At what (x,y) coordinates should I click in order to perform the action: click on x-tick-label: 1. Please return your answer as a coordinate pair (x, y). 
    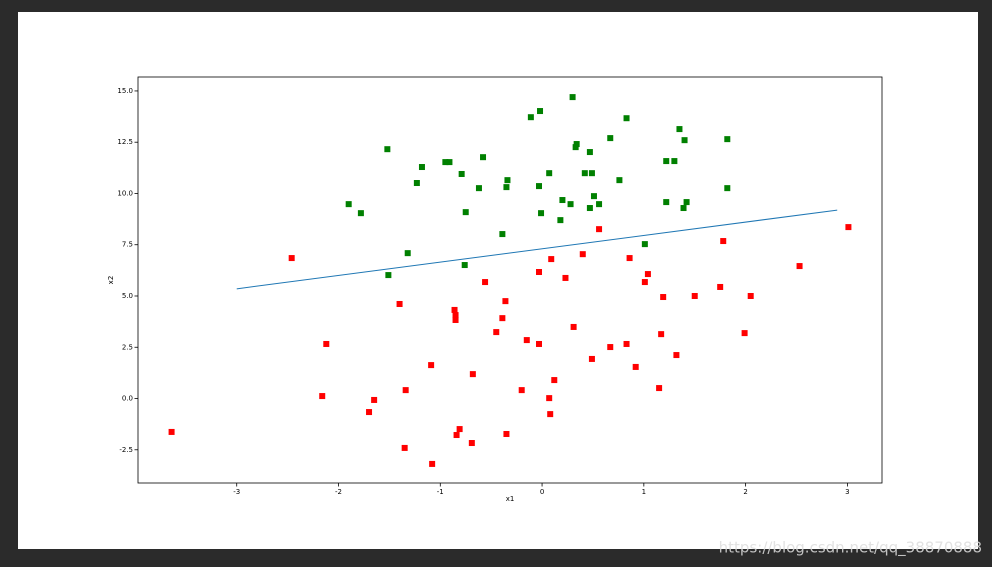
    Looking at the image, I should click on (644, 492).